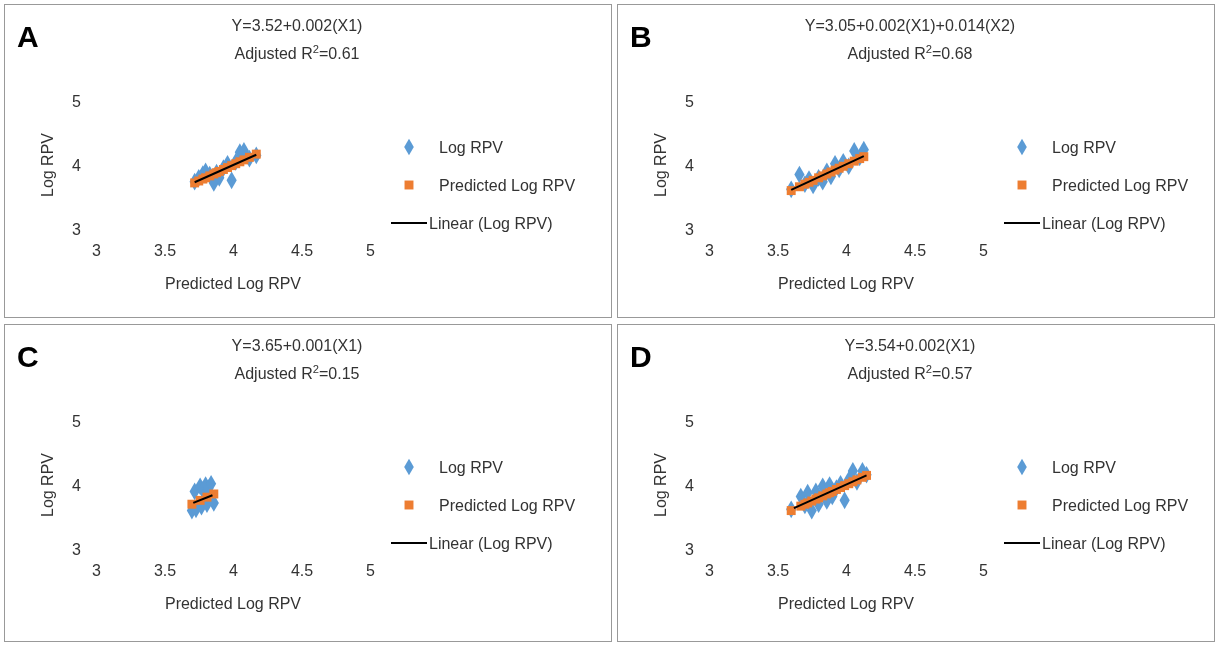 The image size is (1219, 647). I want to click on chart-subtitle: Adjusted R$^{2}$=0.15, so click(297, 372).